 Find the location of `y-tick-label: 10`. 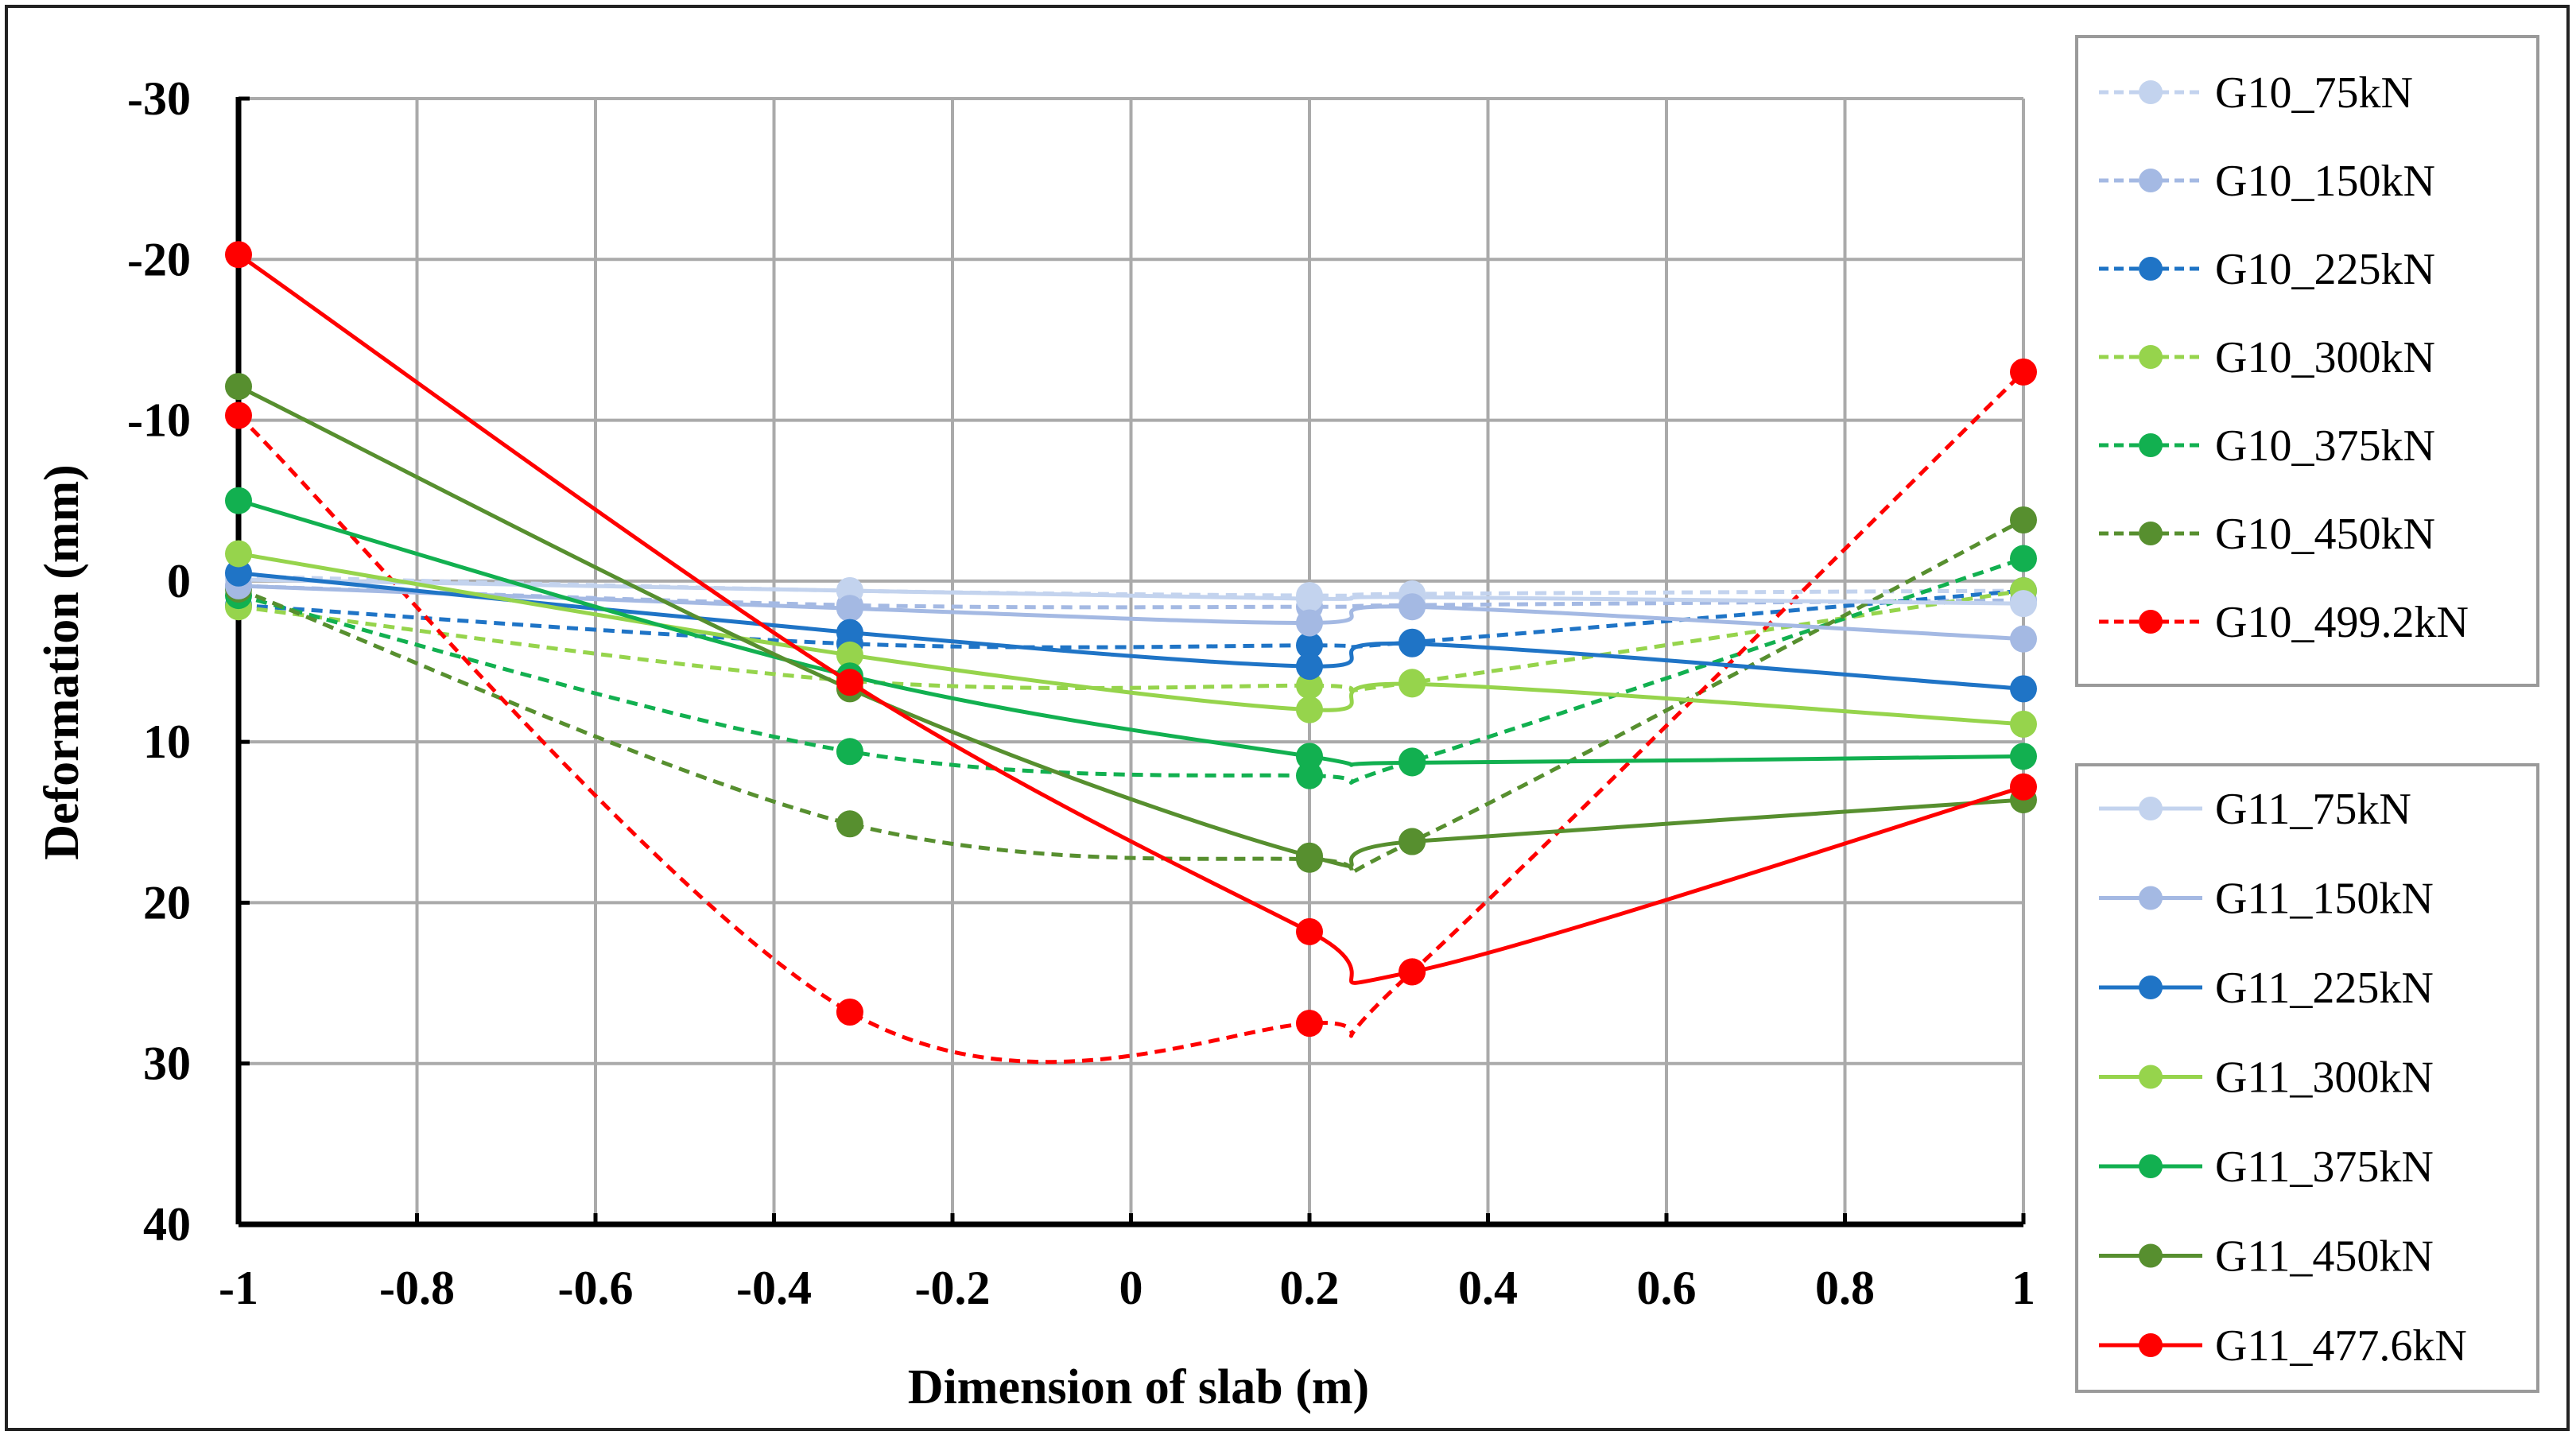

y-tick-label: 10 is located at coordinates (167, 742).